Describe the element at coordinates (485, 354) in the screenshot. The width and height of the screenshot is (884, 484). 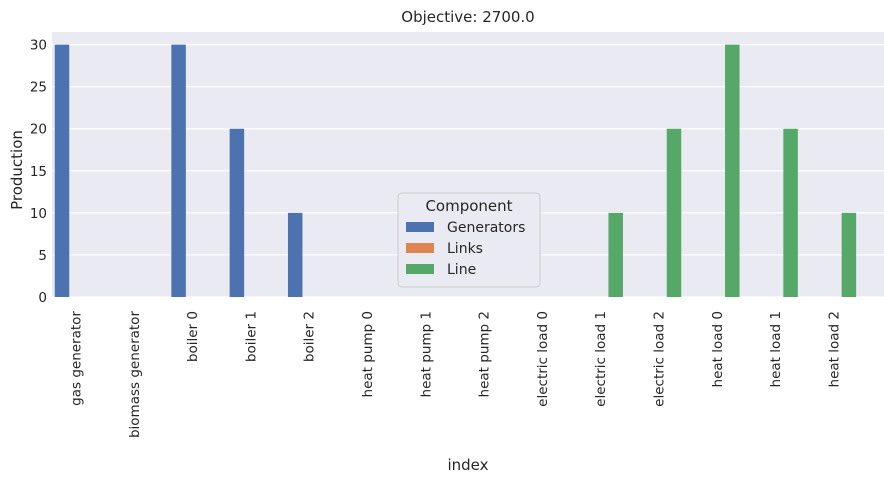
I see `x-tick-label: heat pump 2` at that location.